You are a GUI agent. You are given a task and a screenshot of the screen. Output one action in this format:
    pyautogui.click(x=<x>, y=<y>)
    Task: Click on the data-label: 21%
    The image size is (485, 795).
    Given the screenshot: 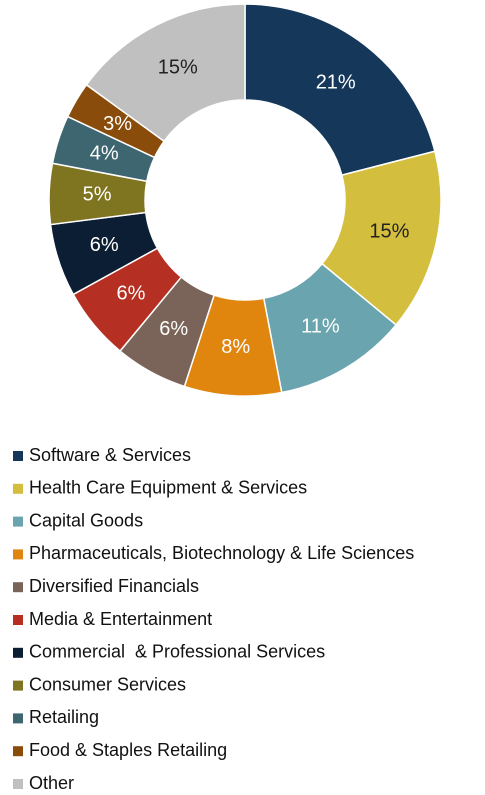 What is the action you would take?
    pyautogui.click(x=336, y=82)
    